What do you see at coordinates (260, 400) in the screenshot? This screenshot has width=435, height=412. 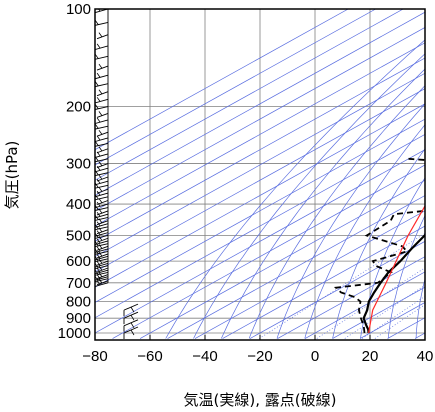 I see `x-axis-label: 気温(実線), 露点(破線)` at bounding box center [260, 400].